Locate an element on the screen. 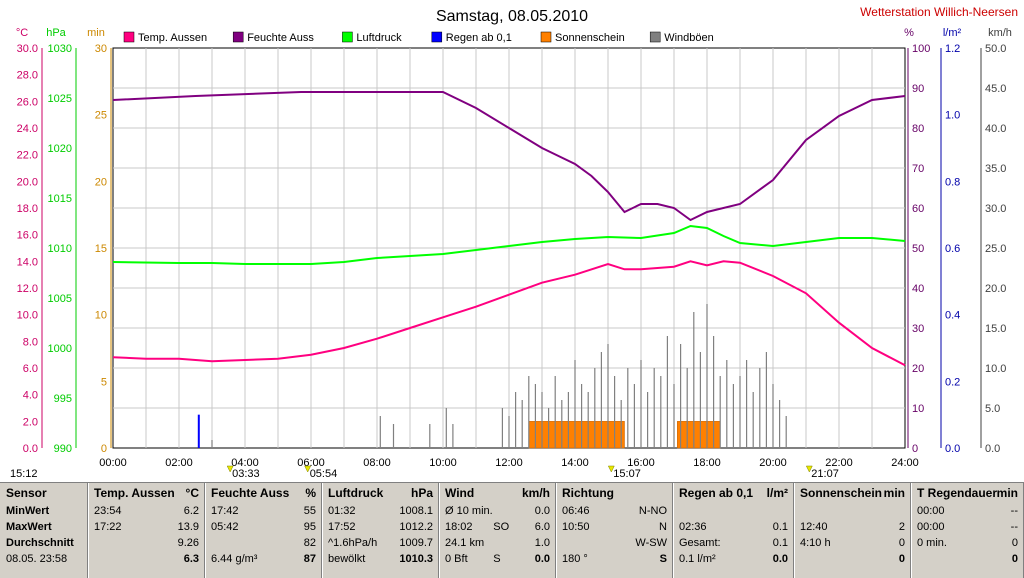 The width and height of the screenshot is (1024, 578). cell: 24.1 km is located at coordinates (465, 543).